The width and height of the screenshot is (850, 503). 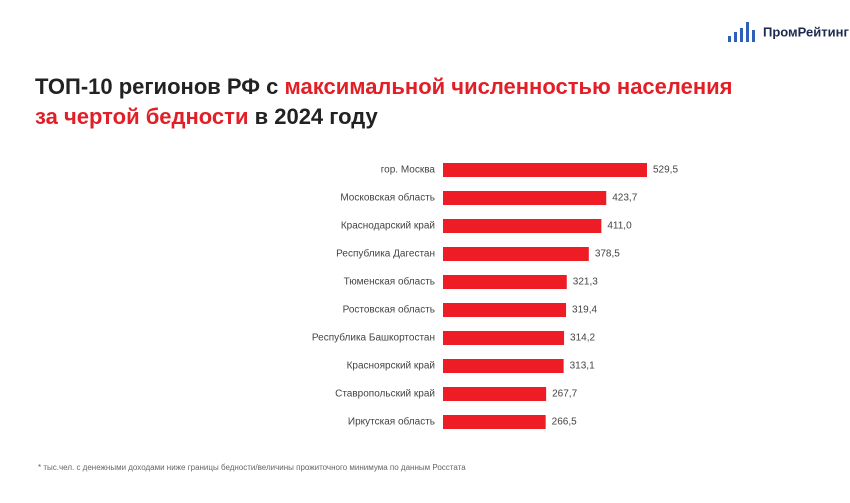 I want to click on value-label: 411,0, so click(x=619, y=226).